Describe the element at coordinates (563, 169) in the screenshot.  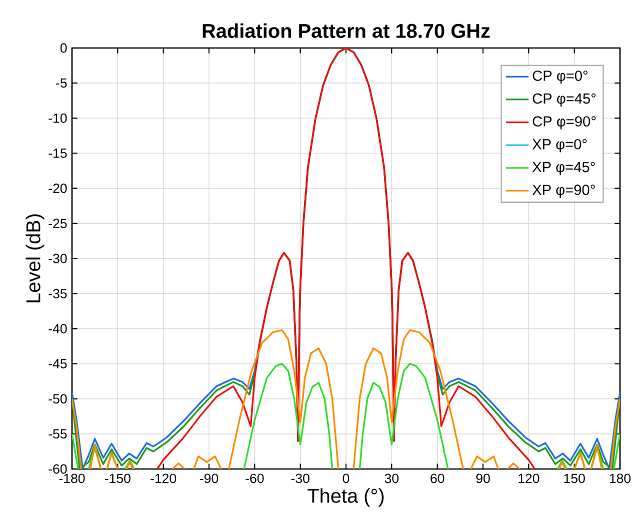
I see `legend-label: XP φ=45°` at that location.